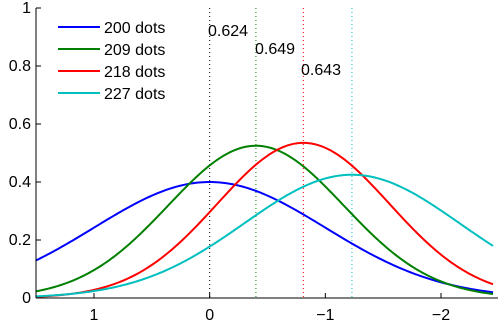 This screenshot has width=498, height=326. I want to click on x-tick-label-0: 1, so click(94, 315).